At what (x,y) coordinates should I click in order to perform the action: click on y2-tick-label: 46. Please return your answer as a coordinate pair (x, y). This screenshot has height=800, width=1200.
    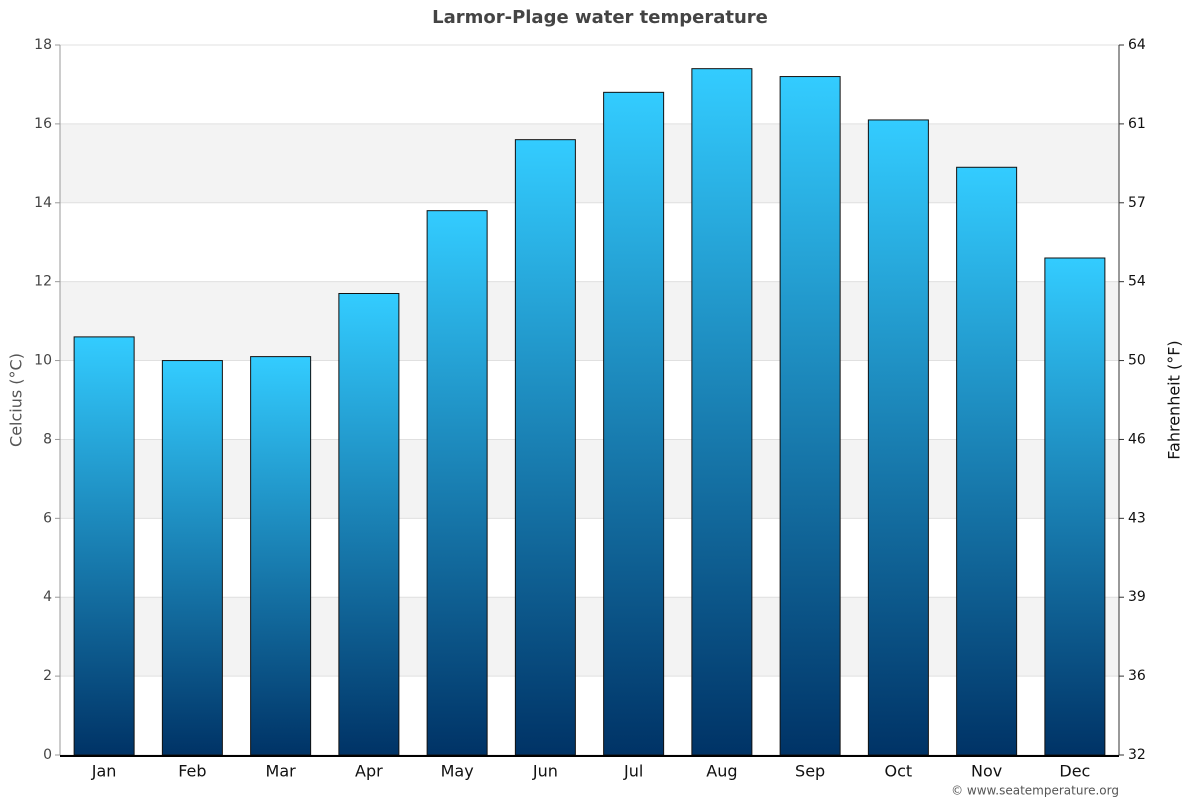
    Looking at the image, I should click on (1137, 439).